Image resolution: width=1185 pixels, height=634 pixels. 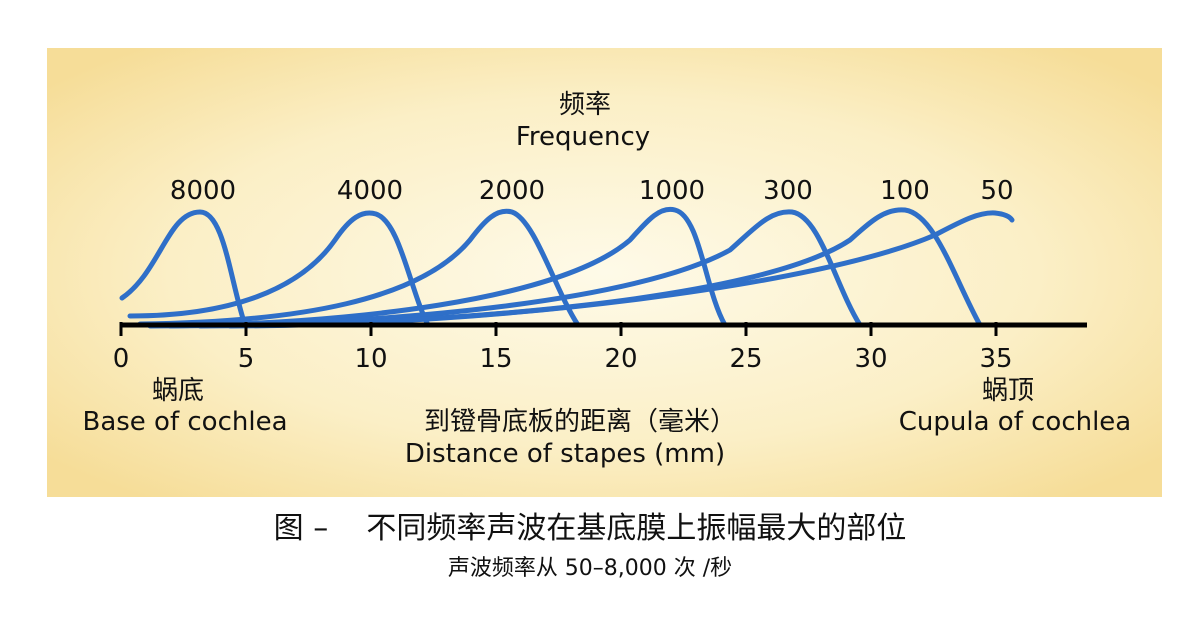 I want to click on curves, so click(x=567, y=267).